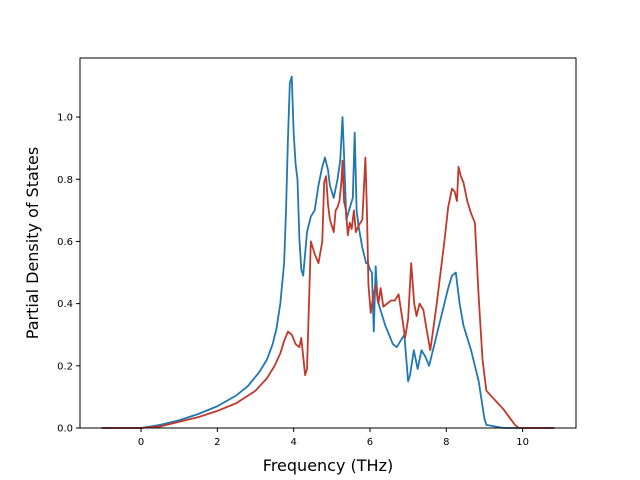  What do you see at coordinates (522, 442) in the screenshot?
I see `x-tick-label: 10` at bounding box center [522, 442].